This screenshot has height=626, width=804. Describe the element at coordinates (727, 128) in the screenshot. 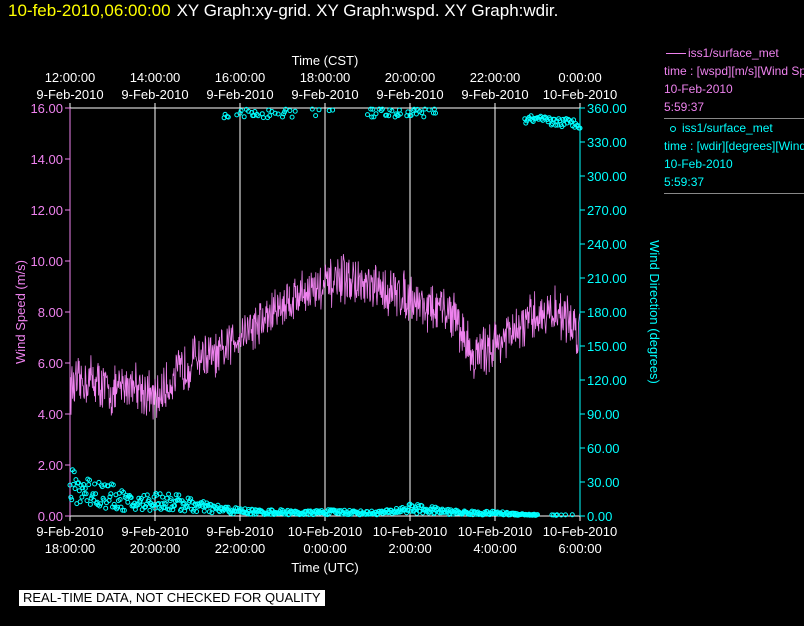

I see `legend-name: iss1/surface_met` at that location.